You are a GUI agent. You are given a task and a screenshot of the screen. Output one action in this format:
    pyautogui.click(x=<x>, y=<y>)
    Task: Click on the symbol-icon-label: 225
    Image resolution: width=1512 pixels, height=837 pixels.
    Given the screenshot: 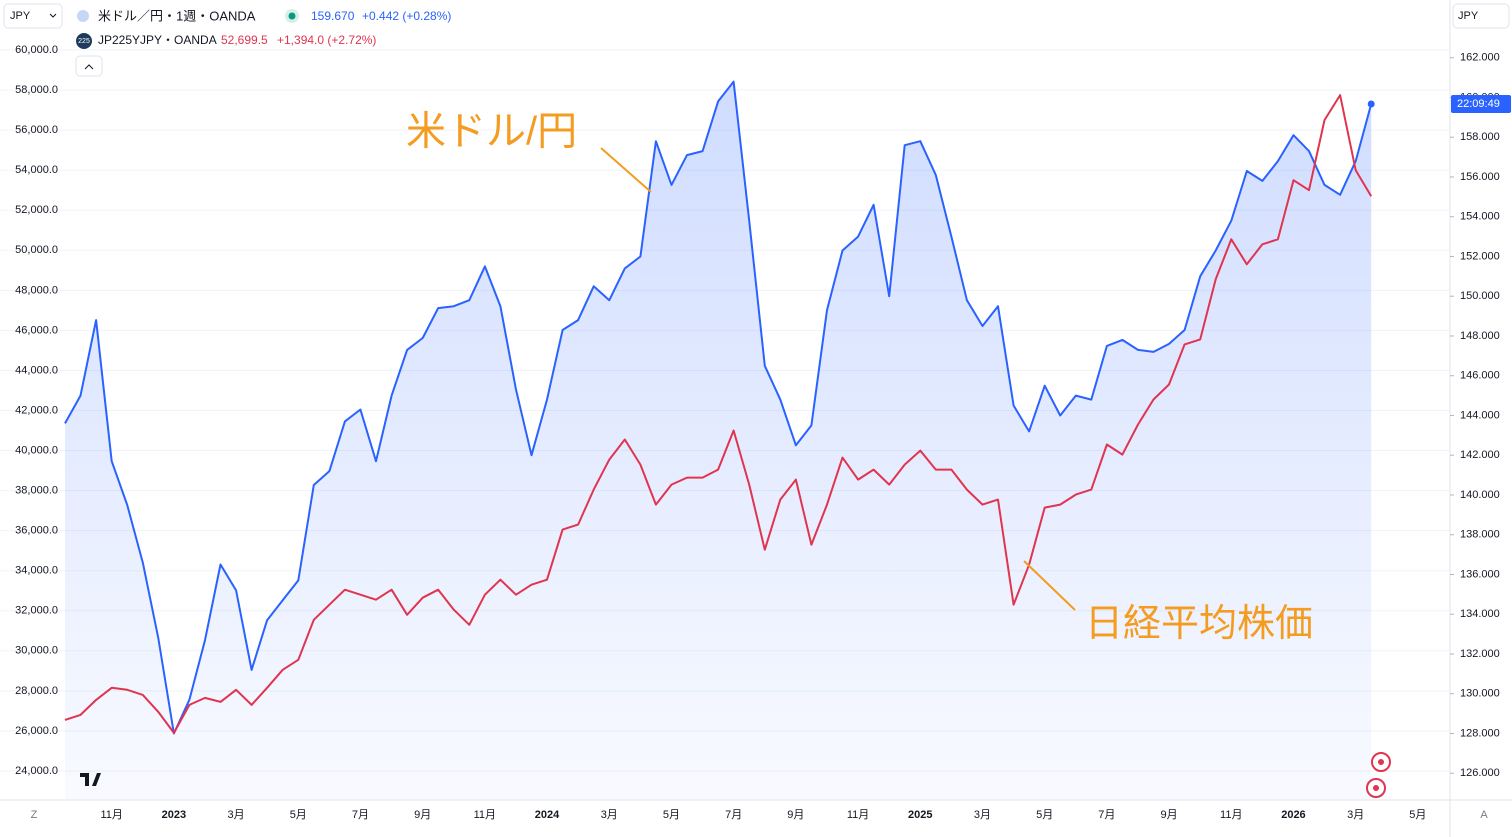 What is the action you would take?
    pyautogui.click(x=84, y=41)
    